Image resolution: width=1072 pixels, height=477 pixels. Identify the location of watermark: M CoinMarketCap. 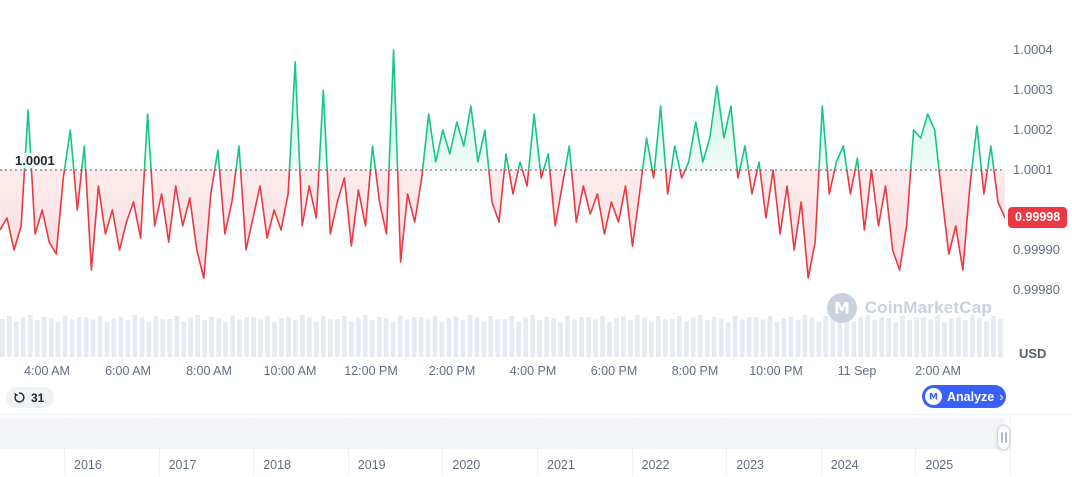
(909, 308).